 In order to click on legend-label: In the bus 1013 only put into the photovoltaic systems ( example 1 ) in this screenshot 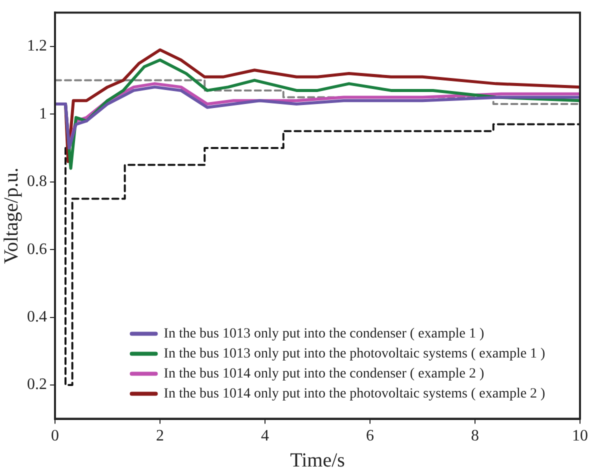, I will do `click(355, 354)`.